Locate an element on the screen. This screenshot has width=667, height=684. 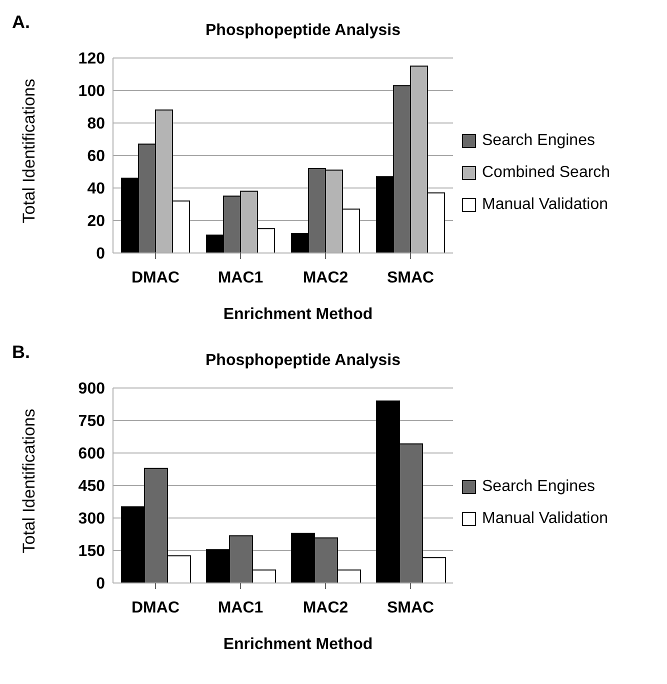
y-tick-label: 450 is located at coordinates (92, 487).